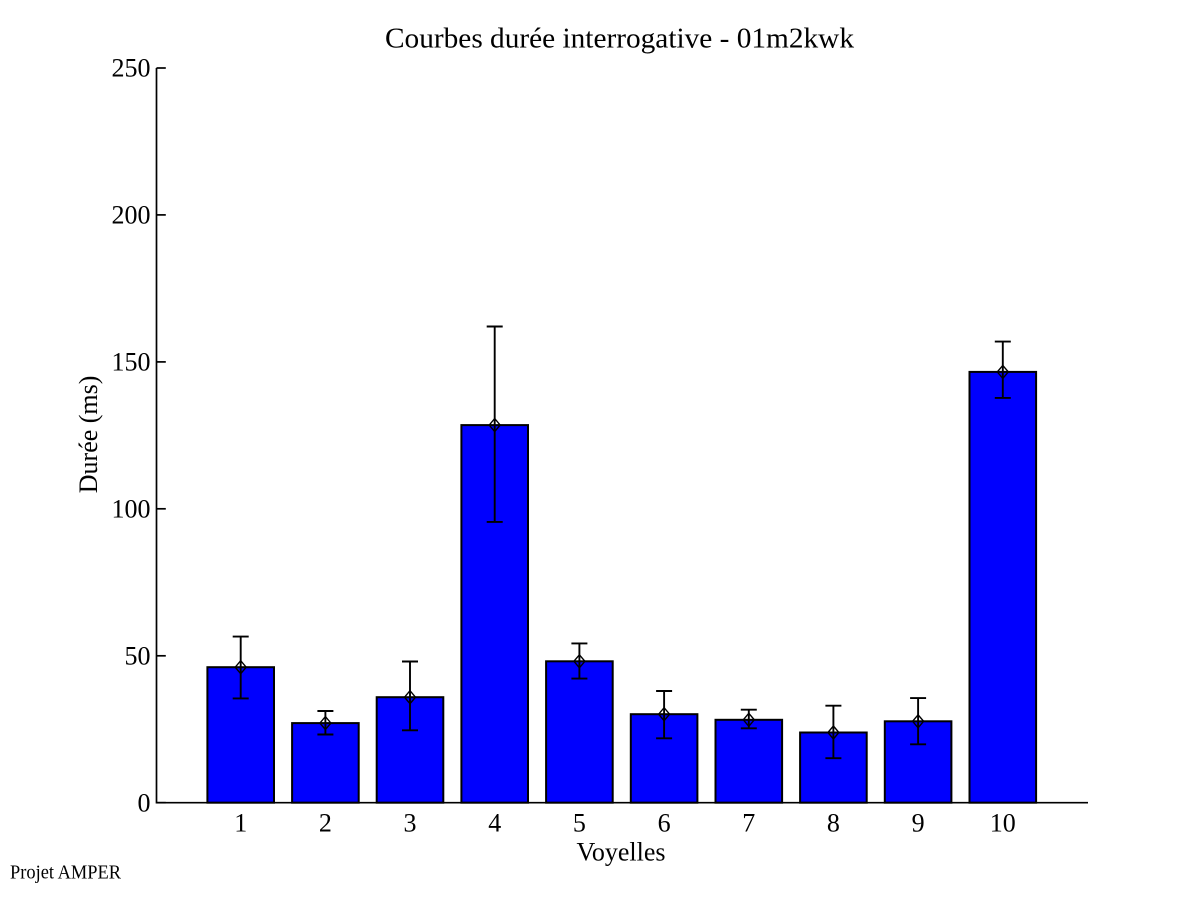 Image resolution: width=1201 pixels, height=901 pixels. What do you see at coordinates (131, 508) in the screenshot?
I see `svg-text: 100` at bounding box center [131, 508].